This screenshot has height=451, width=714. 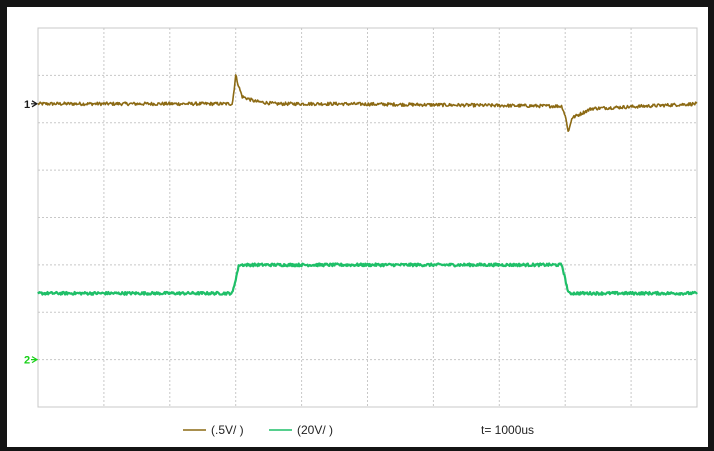 What do you see at coordinates (367, 279) in the screenshot?
I see `trace-ch2` at bounding box center [367, 279].